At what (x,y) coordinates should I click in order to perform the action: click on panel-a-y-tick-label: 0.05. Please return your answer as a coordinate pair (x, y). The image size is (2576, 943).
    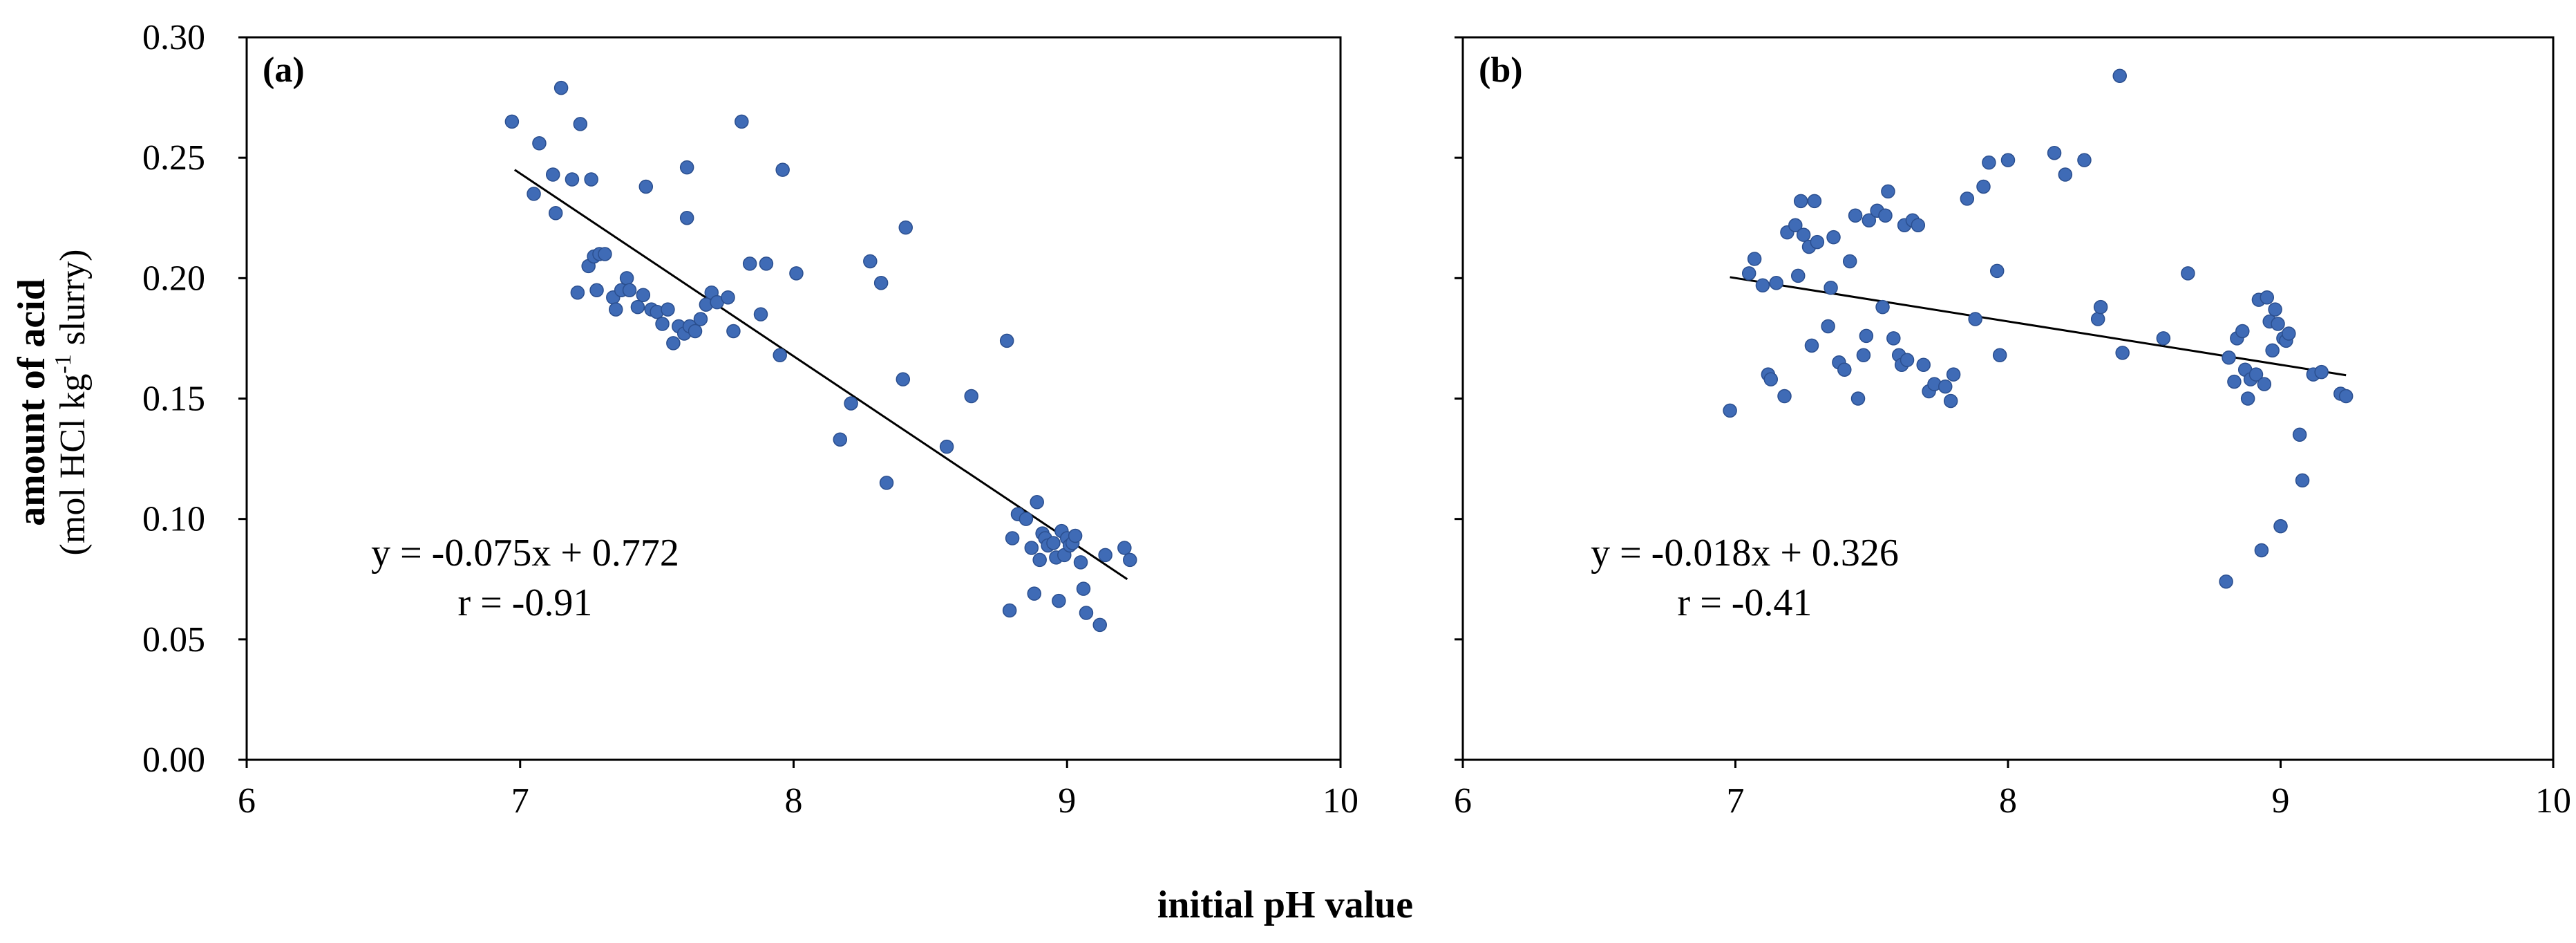
    Looking at the image, I should click on (173, 640).